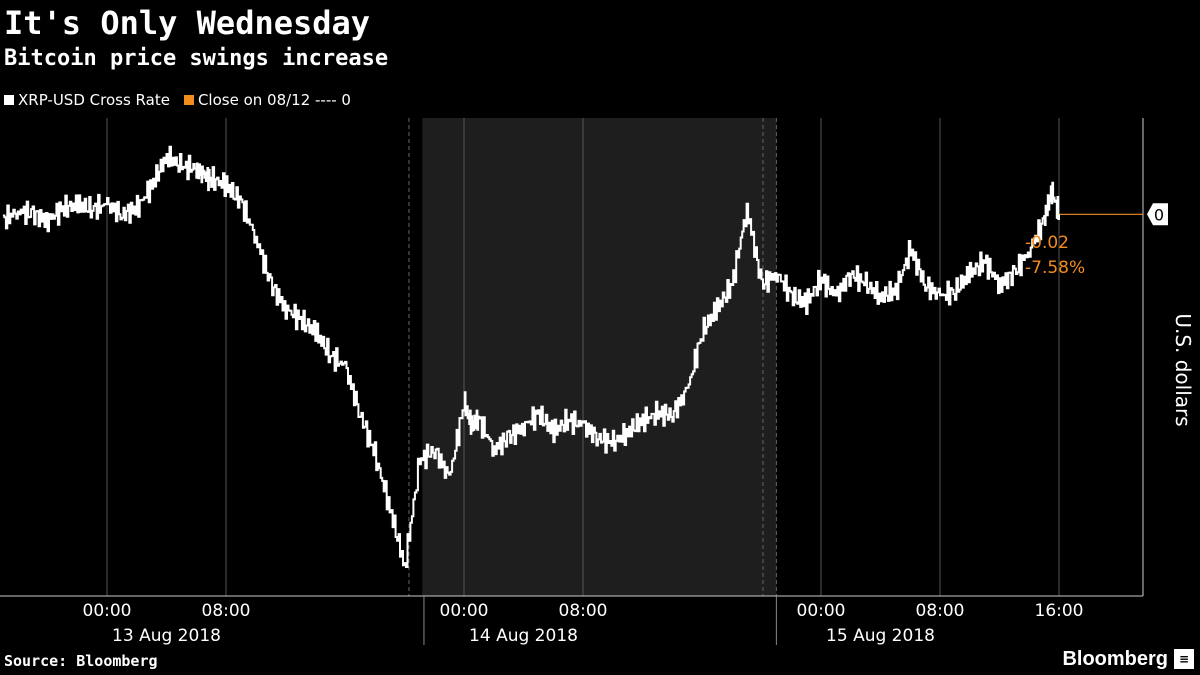 Image resolution: width=1200 pixels, height=675 pixels. I want to click on source-note: Source: Bloomberg, so click(81, 661).